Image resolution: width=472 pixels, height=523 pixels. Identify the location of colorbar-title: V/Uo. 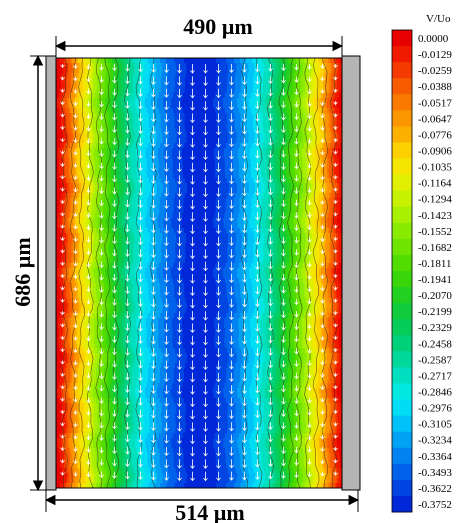
(438, 19).